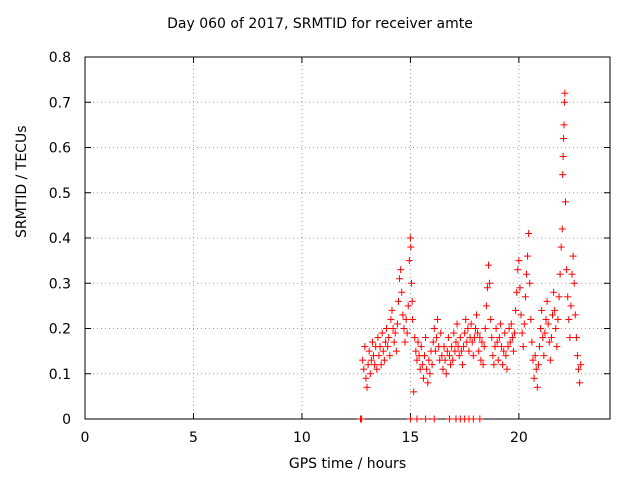  Describe the element at coordinates (60, 58) in the screenshot. I see `y-tick-label: 0.8` at that location.